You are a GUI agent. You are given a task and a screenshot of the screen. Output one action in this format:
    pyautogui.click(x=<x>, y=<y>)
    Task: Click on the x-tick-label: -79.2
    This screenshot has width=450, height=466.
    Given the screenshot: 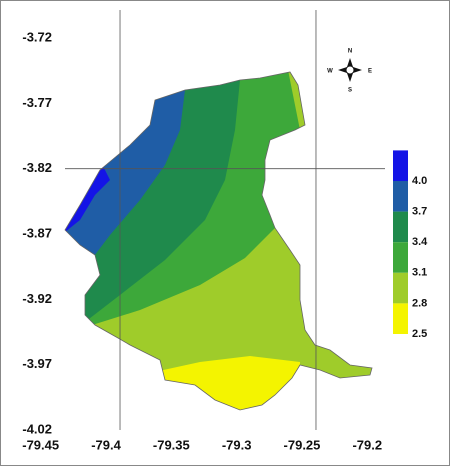 What is the action you would take?
    pyautogui.click(x=367, y=444)
    